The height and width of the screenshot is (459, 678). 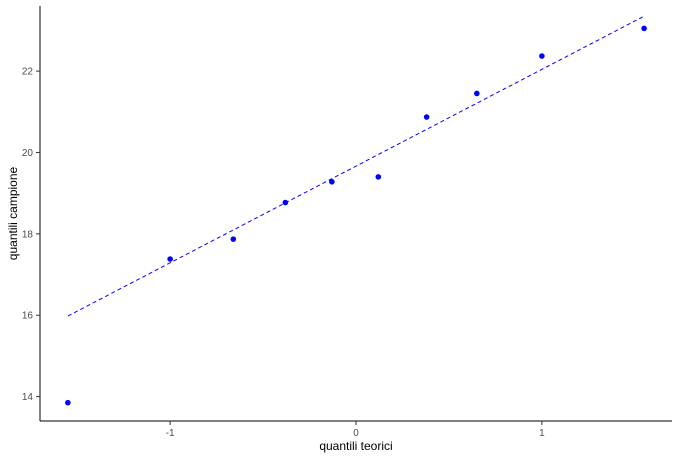 What do you see at coordinates (356, 433) in the screenshot?
I see `x-tick-label: 0` at bounding box center [356, 433].